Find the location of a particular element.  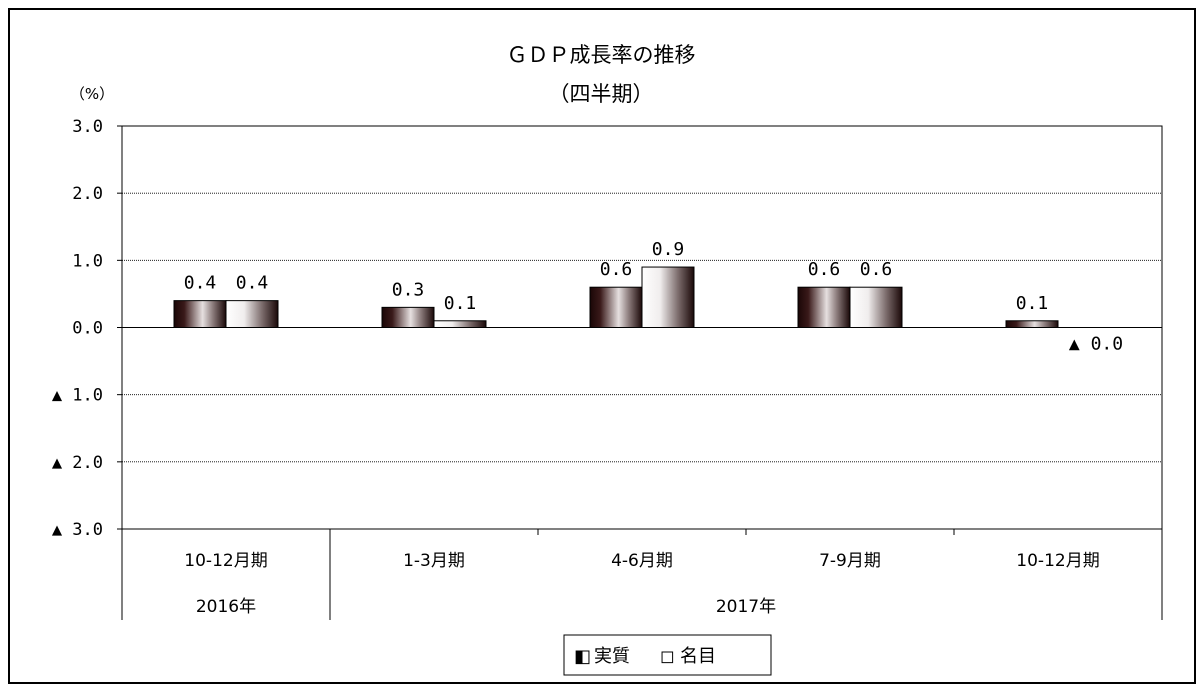

y-tick-labels: 3.0 2.0 1.0 0.0 ▲ 1.0 ▲ 2.0 ▲ 3.0 is located at coordinates (77, 328).